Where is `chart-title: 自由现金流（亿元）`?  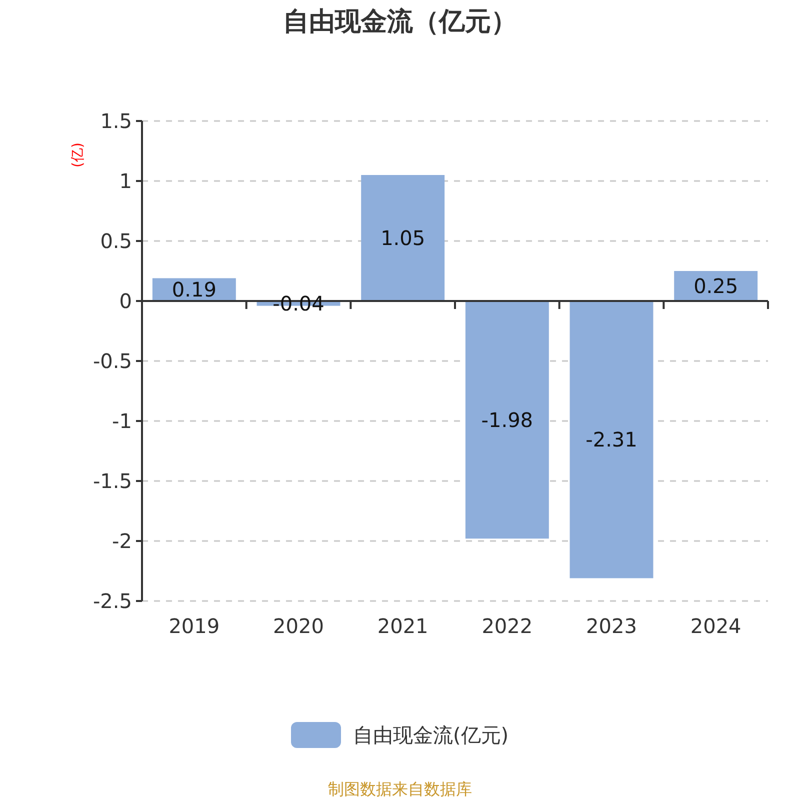
chart-title: 自由现金流（亿元） is located at coordinates (400, 22).